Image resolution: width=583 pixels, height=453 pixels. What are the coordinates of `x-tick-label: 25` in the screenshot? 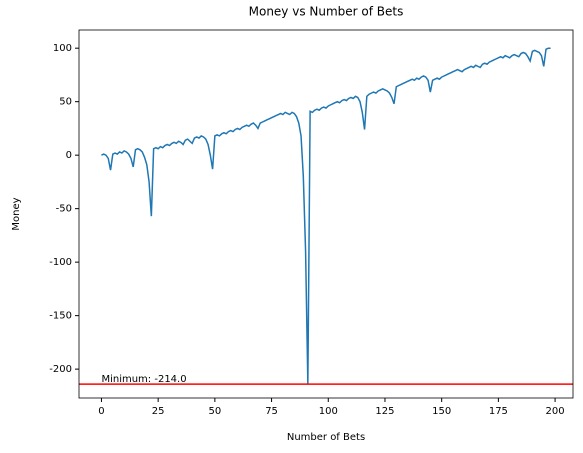 It's located at (158, 411).